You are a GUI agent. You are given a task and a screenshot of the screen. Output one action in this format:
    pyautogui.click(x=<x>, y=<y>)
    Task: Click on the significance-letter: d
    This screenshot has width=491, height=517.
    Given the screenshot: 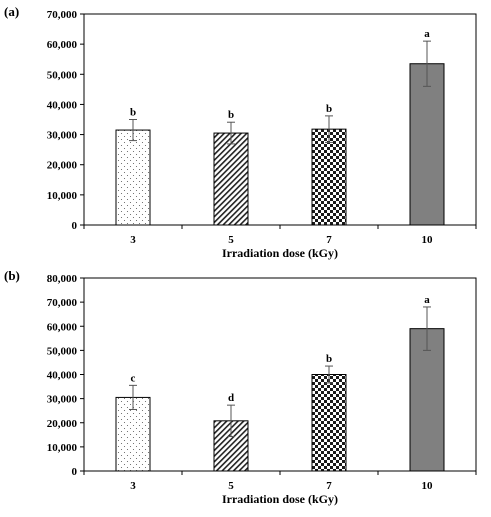 What is the action you would take?
    pyautogui.click(x=231, y=398)
    